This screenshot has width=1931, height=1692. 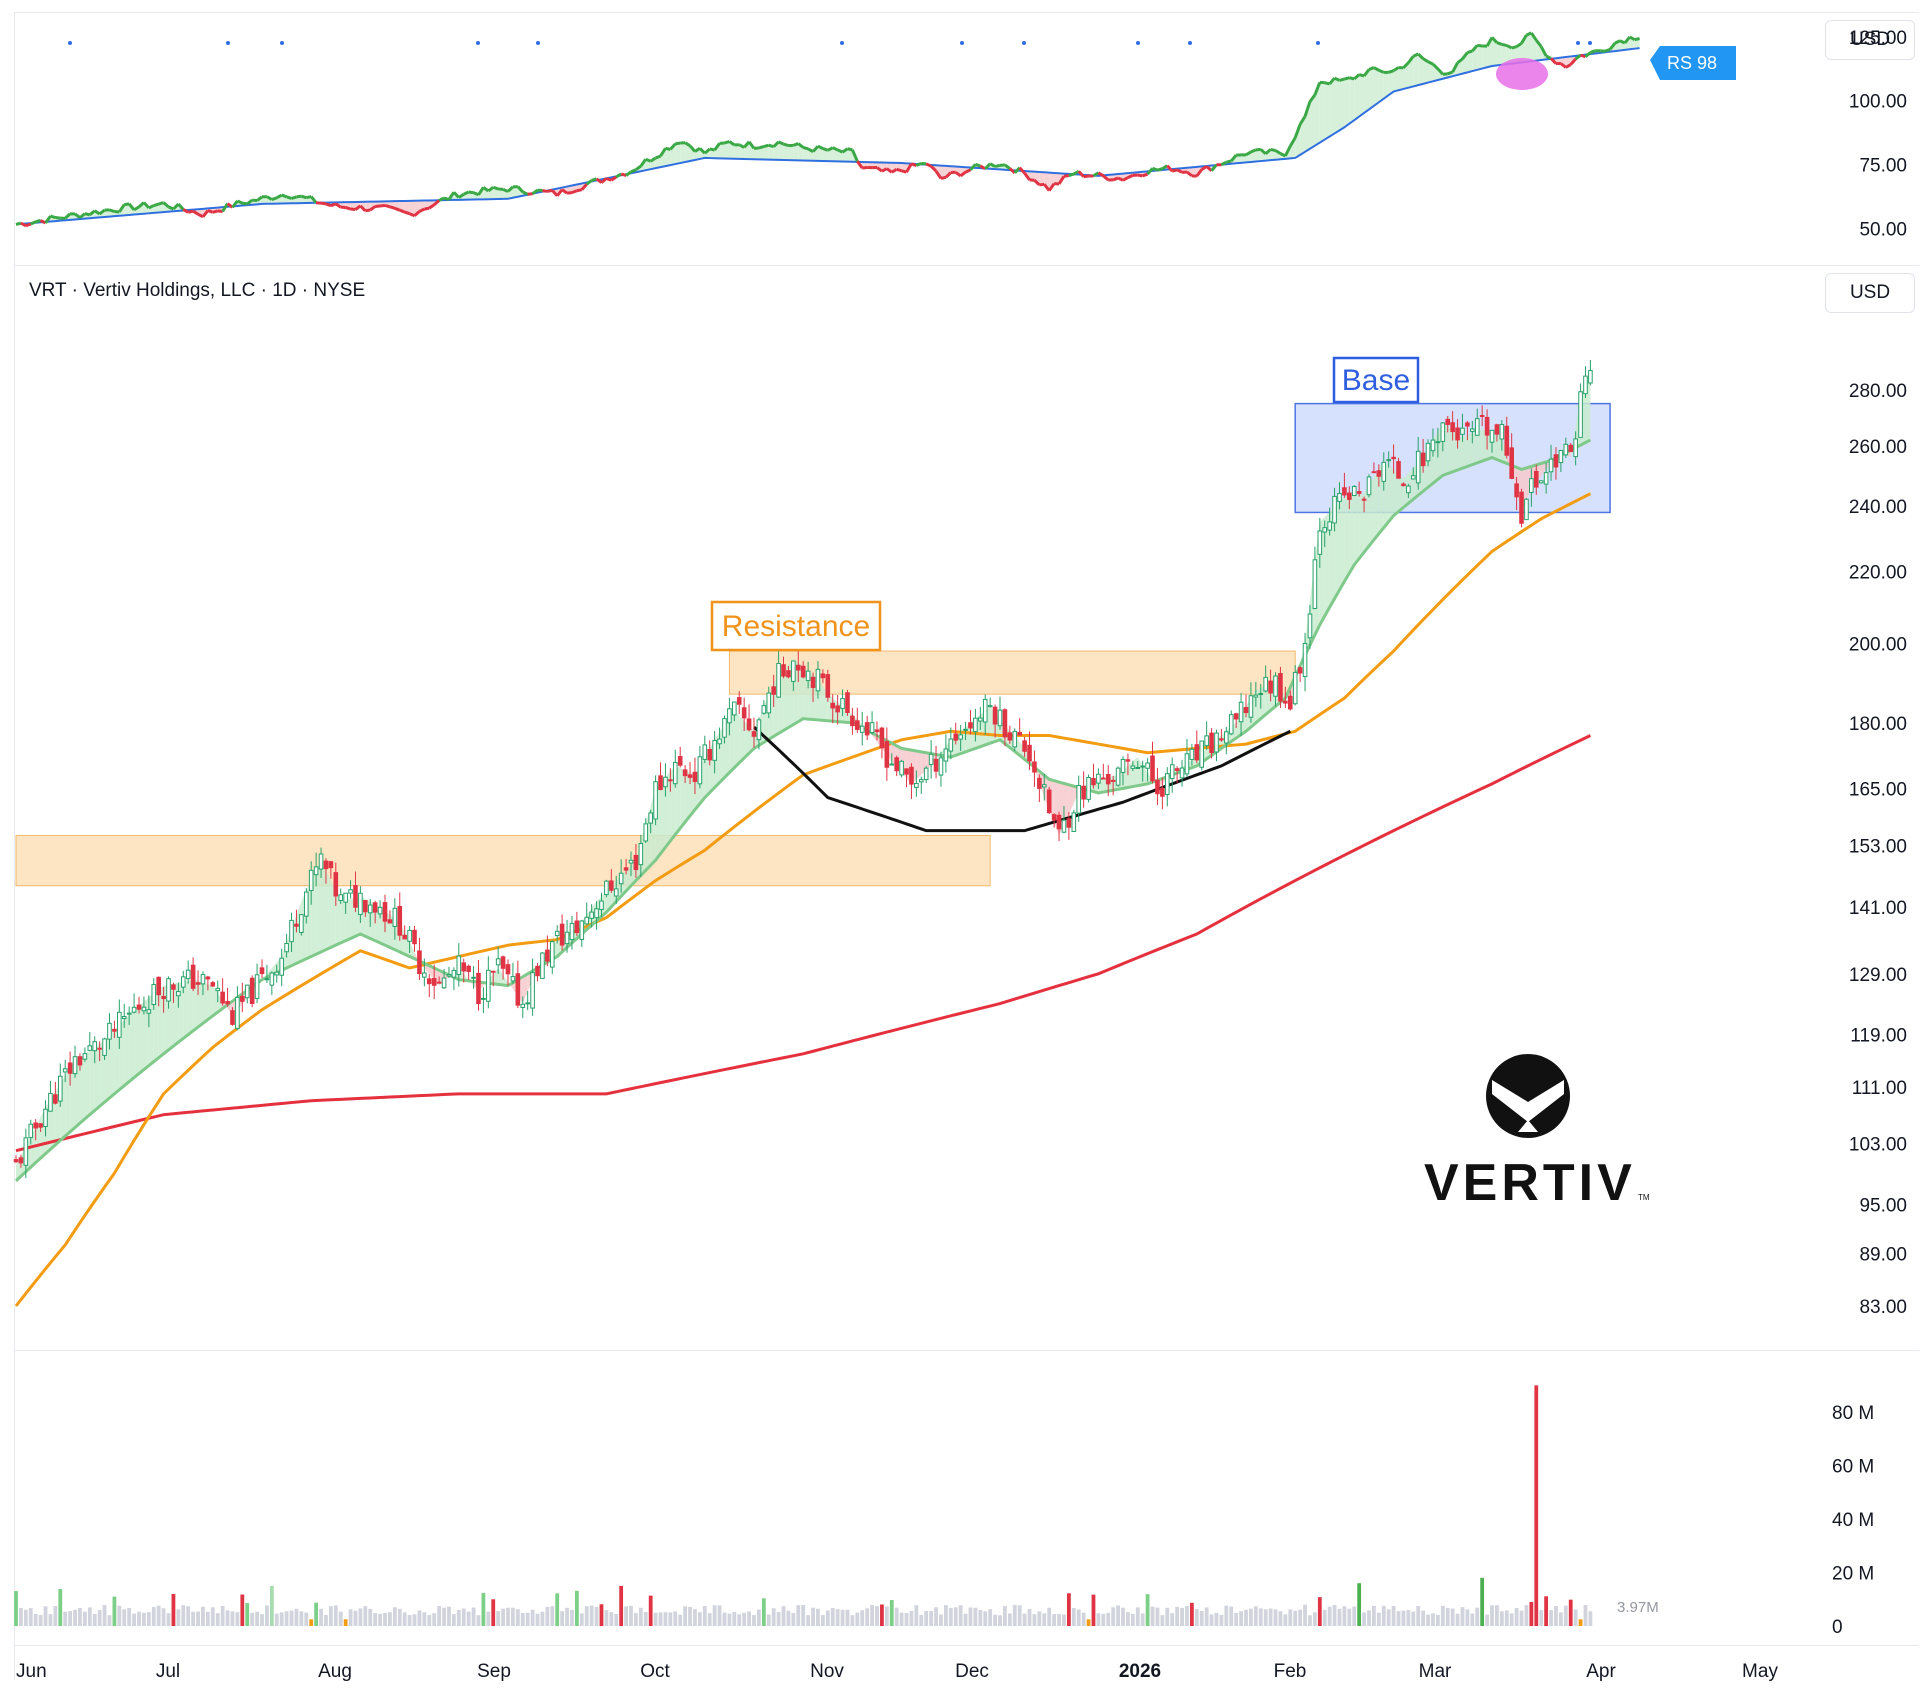 What do you see at coordinates (1638, 1607) in the screenshot?
I see `volume-last-label: 3.97M` at bounding box center [1638, 1607].